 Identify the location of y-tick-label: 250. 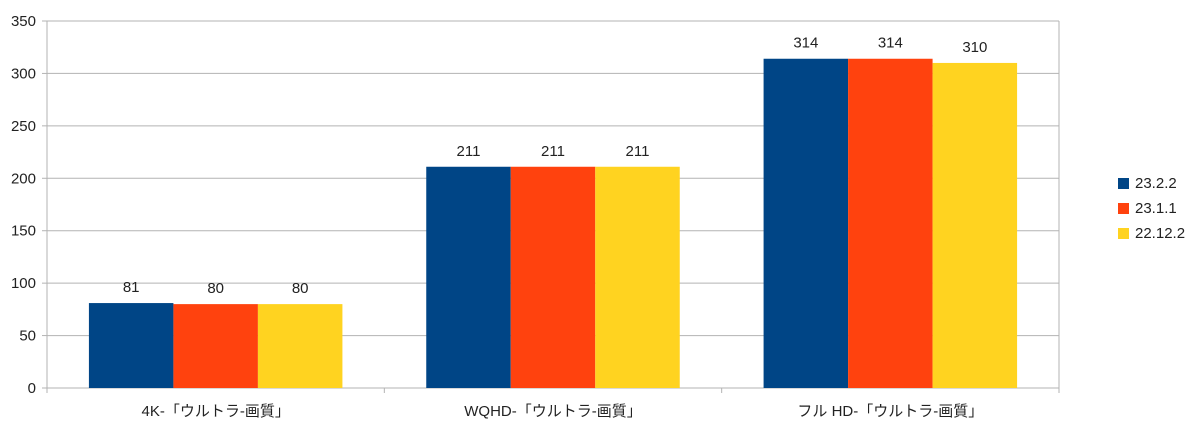
(23, 126).